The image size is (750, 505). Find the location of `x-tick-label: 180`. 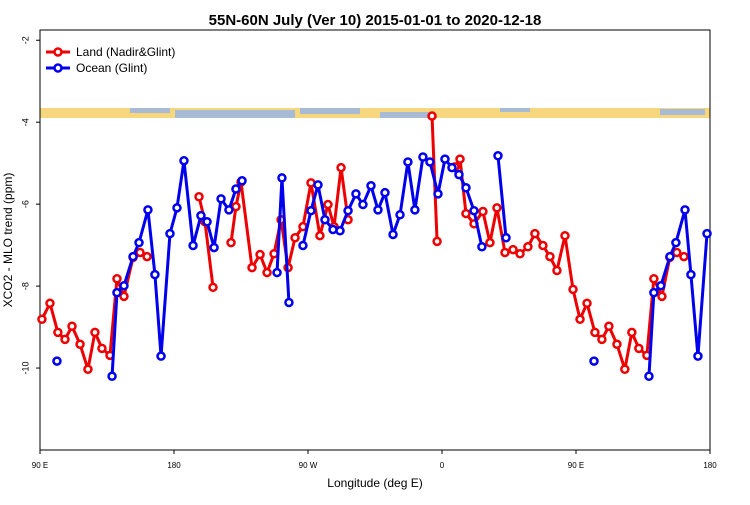

x-tick-label: 180 is located at coordinates (710, 465).